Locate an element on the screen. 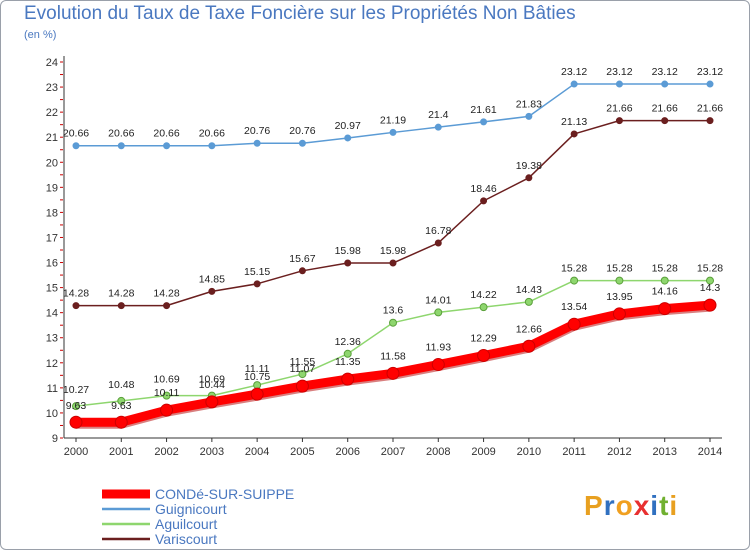 This screenshot has height=550, width=750. data-label: 14.01 is located at coordinates (438, 300).